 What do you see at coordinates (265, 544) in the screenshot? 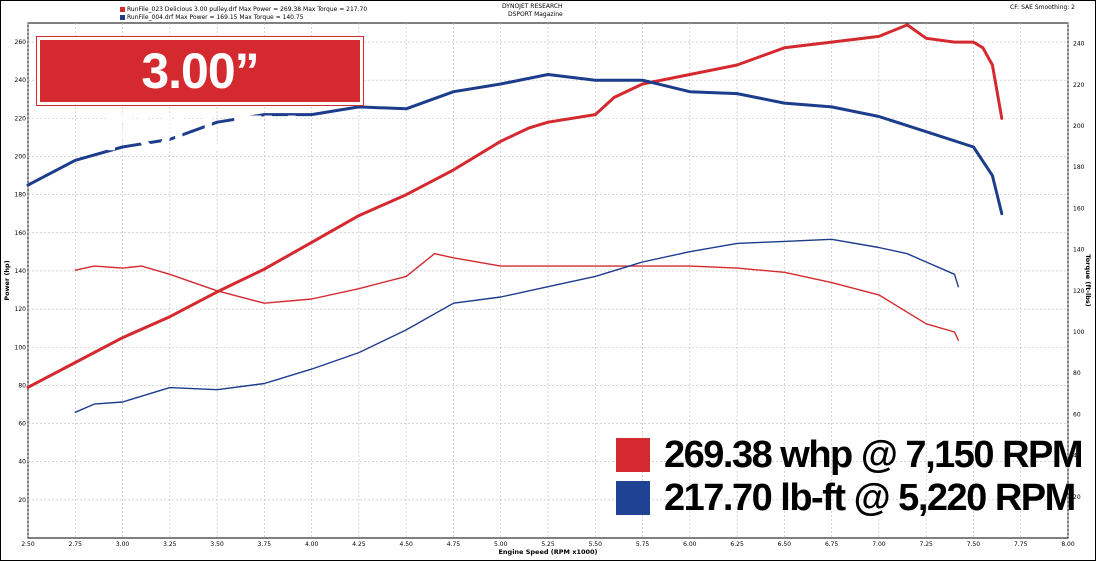
I see `x-tick-label: 3.75` at bounding box center [265, 544].